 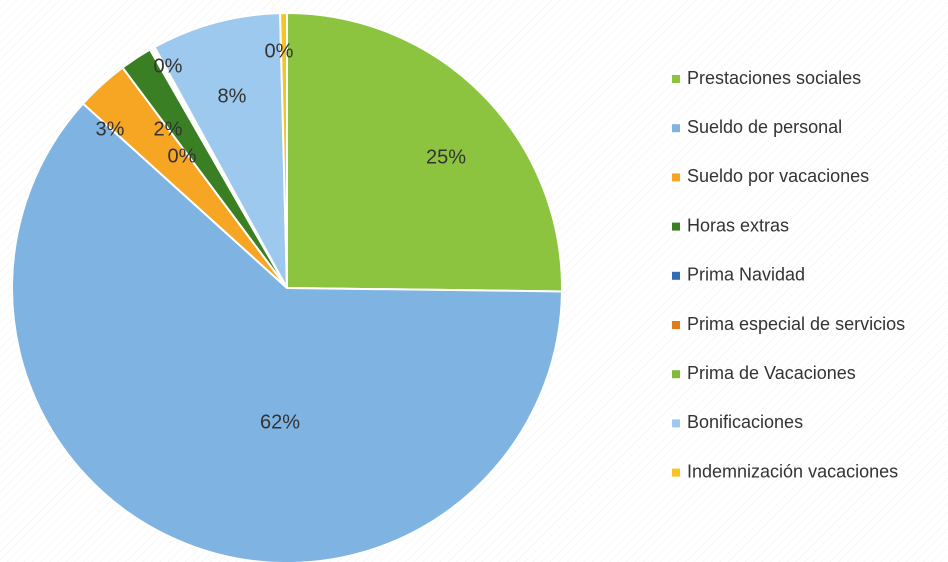 I want to click on legend-label: Prestaciones sociales, so click(x=774, y=78).